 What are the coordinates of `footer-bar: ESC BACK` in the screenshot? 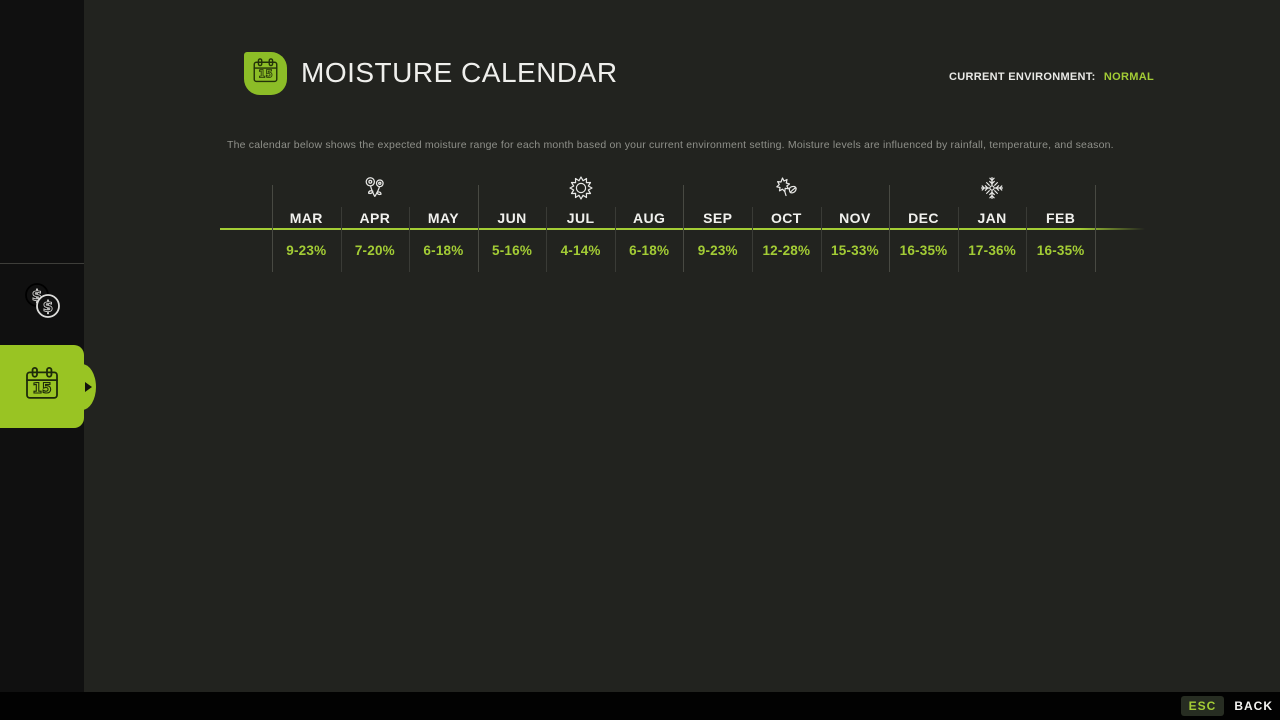 It's located at (640, 706).